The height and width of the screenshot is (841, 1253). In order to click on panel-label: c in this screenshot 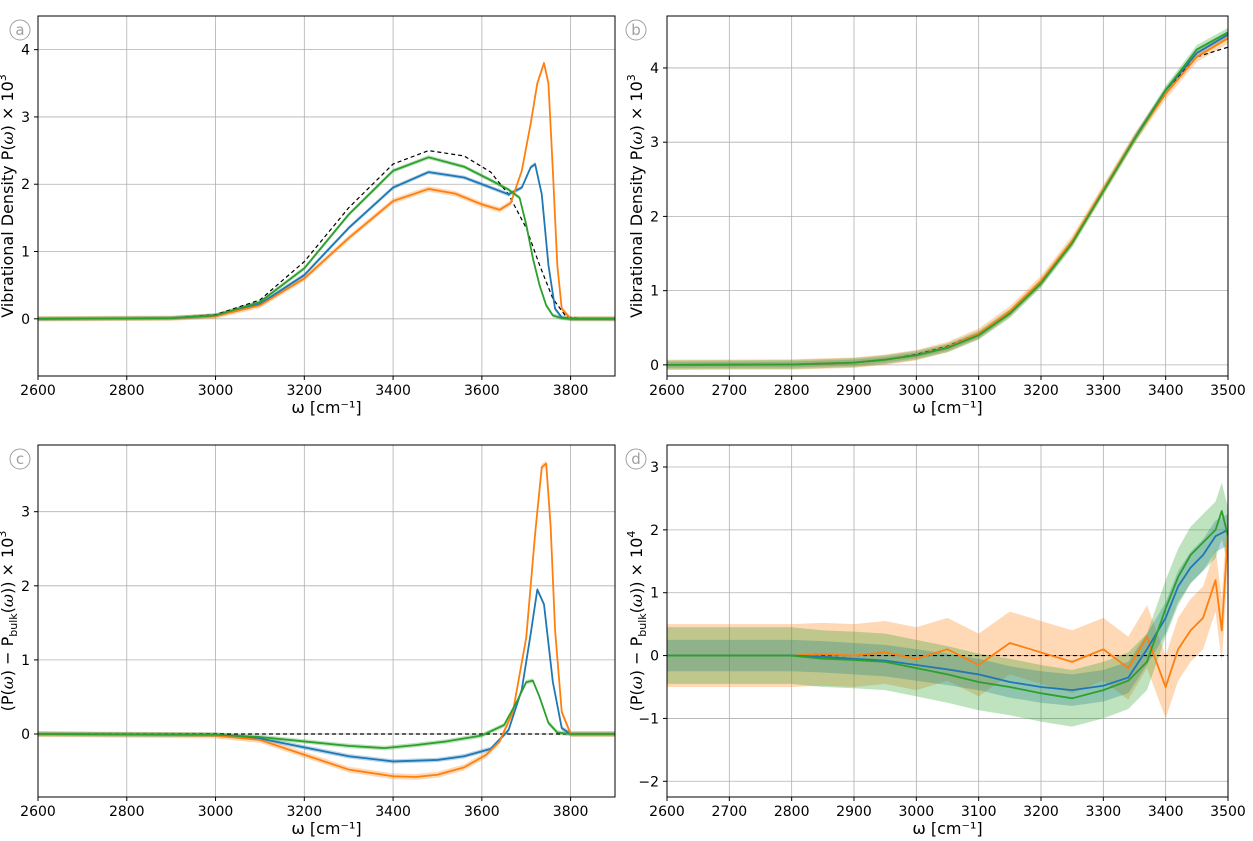, I will do `click(20, 459)`.